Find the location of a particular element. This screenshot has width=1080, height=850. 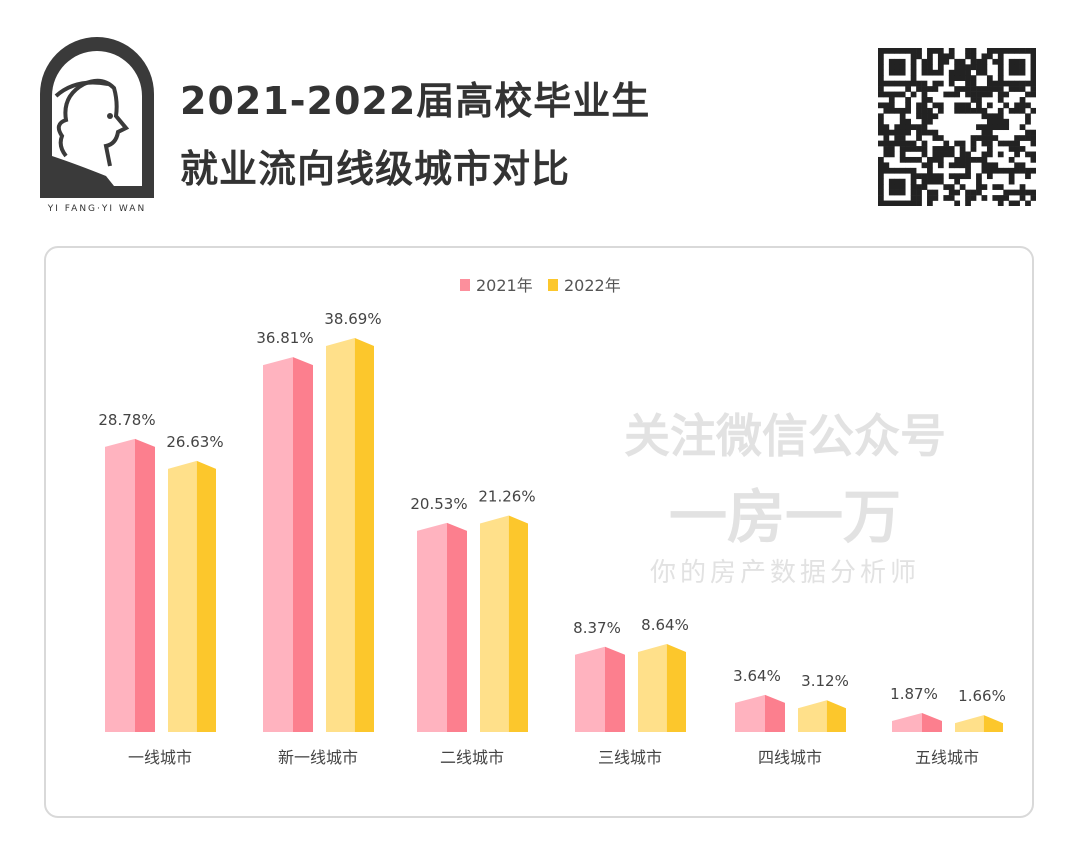

data-label: 3.12% is located at coordinates (825, 681).